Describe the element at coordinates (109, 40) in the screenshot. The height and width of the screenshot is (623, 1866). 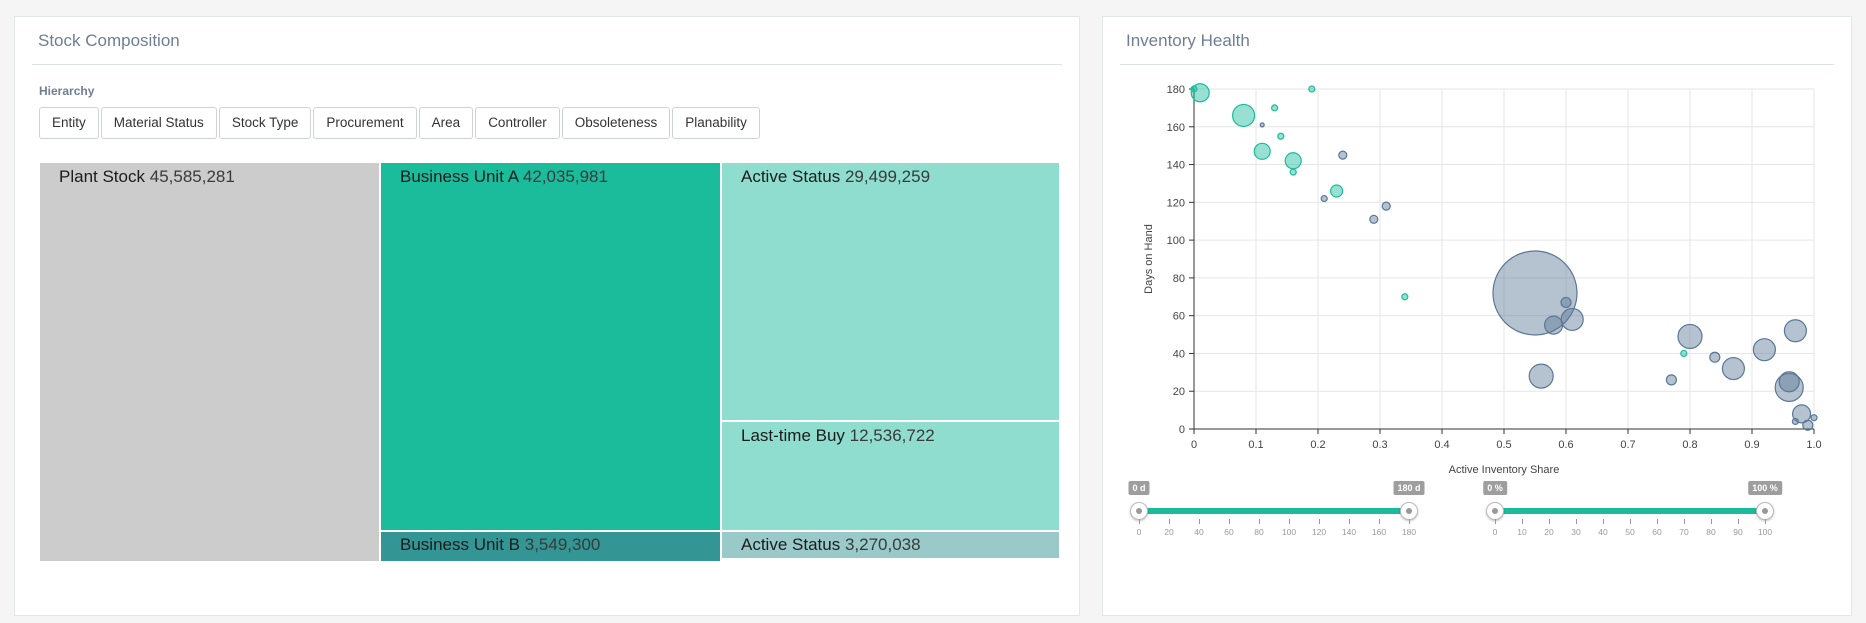
I see `panel-title: Stock Composition` at that location.